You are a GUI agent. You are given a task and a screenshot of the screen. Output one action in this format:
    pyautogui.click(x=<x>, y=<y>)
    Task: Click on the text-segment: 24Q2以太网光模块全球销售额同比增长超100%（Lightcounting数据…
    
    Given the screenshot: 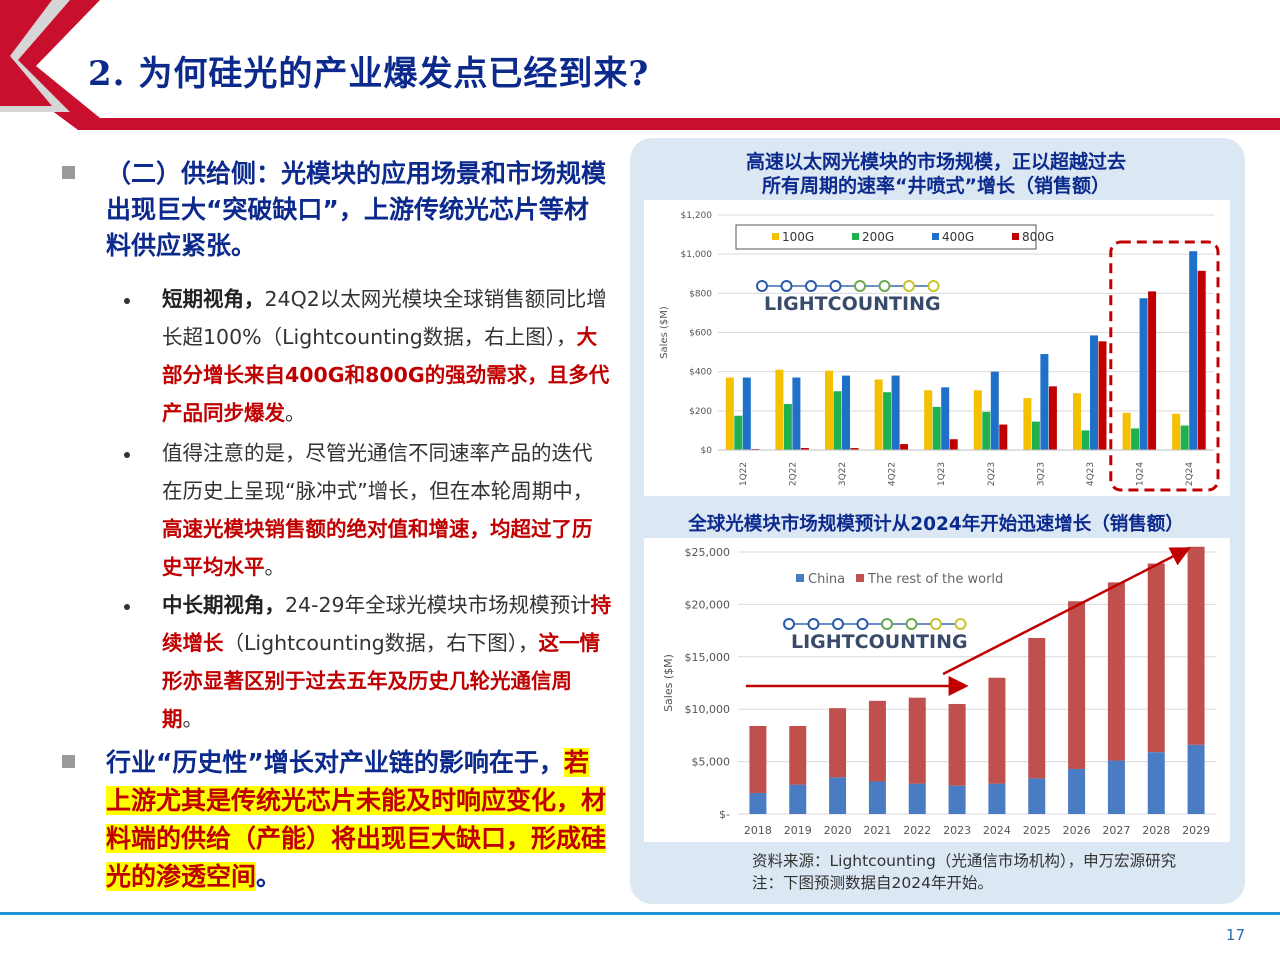 What is the action you would take?
    pyautogui.click(x=384, y=318)
    